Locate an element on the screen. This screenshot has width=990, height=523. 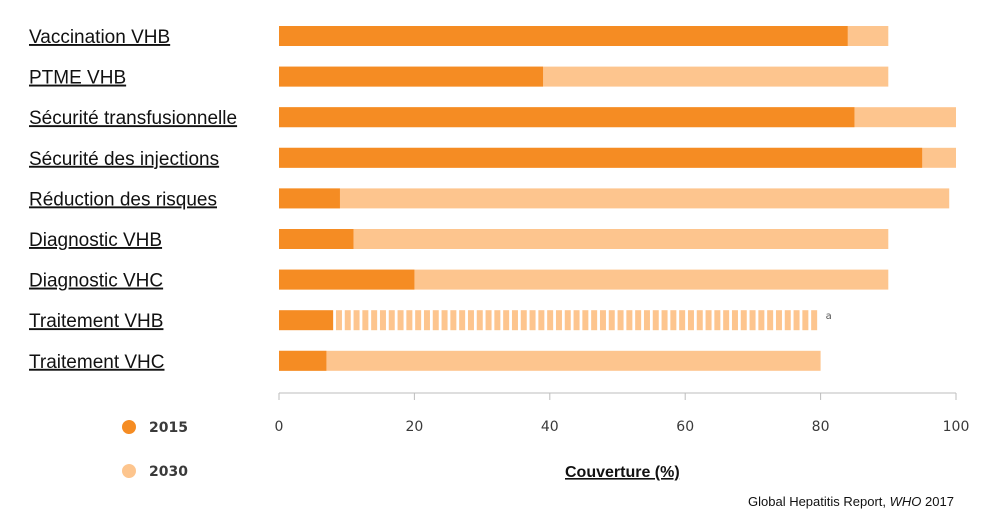
legend-label-2015: 2015 is located at coordinates (168, 428).